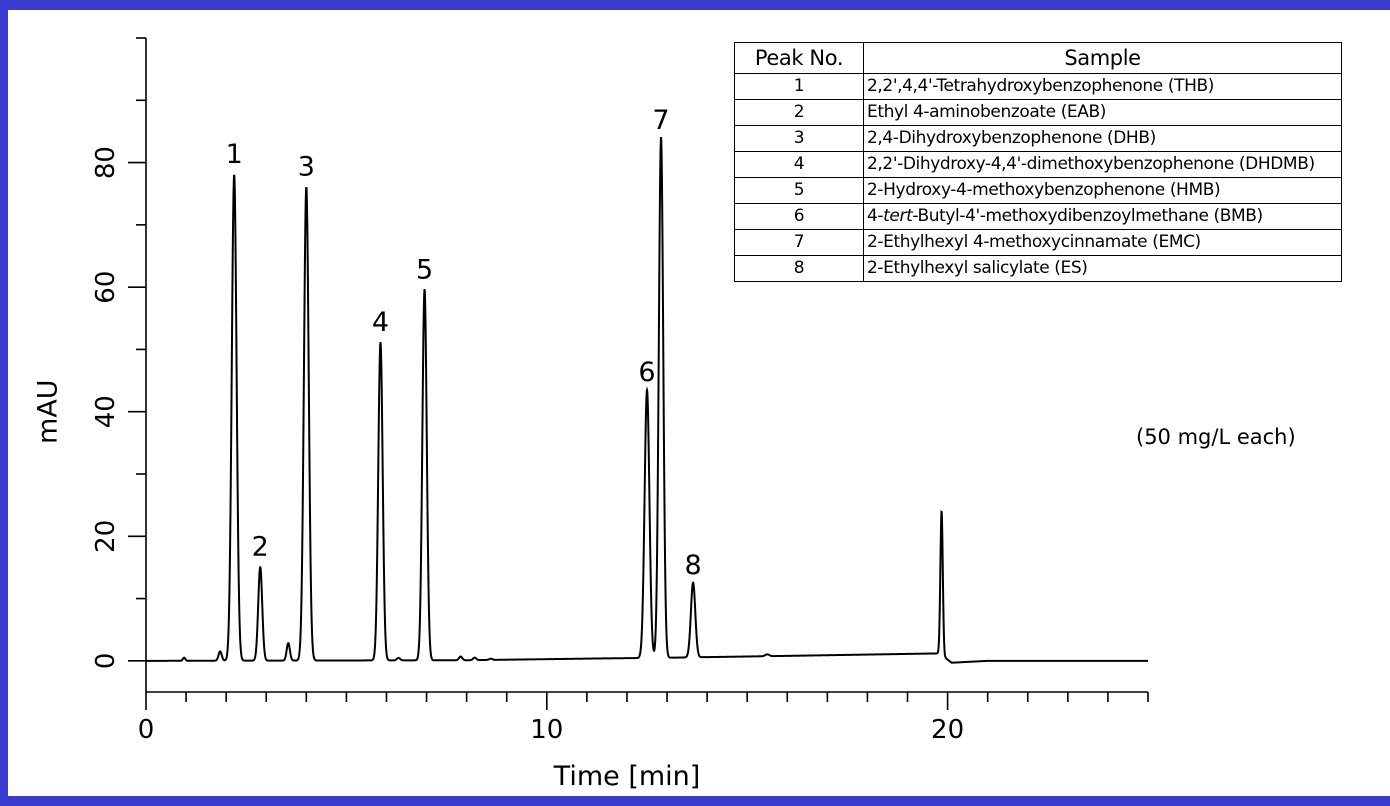  What do you see at coordinates (660, 120) in the screenshot?
I see `peak-label-7: 7` at bounding box center [660, 120].